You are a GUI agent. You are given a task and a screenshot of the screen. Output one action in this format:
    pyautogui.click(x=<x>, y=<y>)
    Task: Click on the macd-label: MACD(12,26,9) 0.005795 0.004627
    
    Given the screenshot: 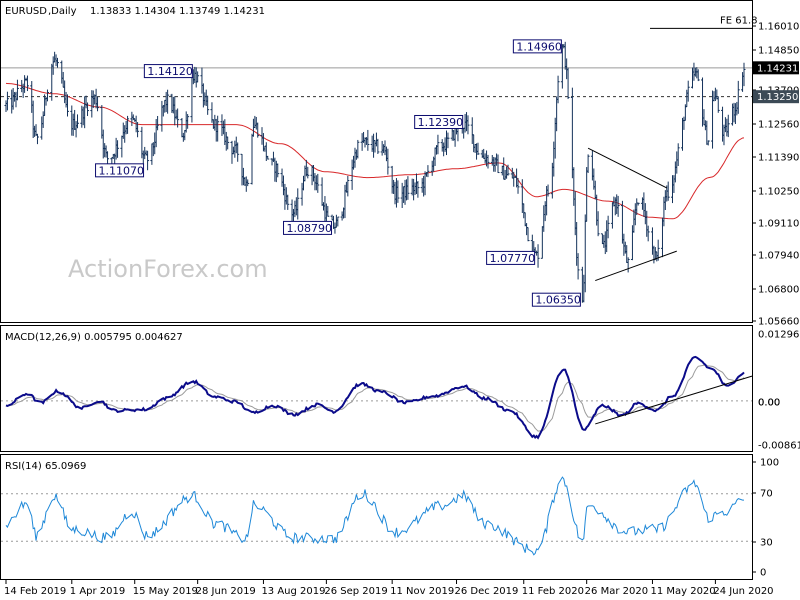 What is the action you would take?
    pyautogui.click(x=94, y=337)
    